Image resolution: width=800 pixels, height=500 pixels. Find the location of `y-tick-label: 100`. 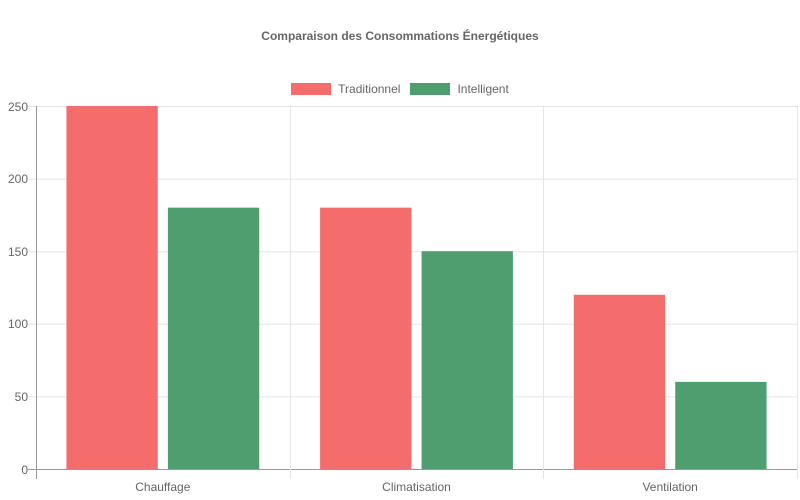

y-tick-label: 100 is located at coordinates (17, 324).